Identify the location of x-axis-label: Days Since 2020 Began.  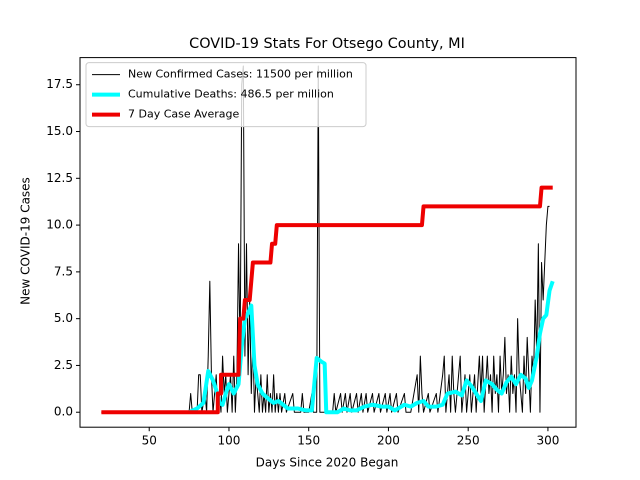
(327, 463).